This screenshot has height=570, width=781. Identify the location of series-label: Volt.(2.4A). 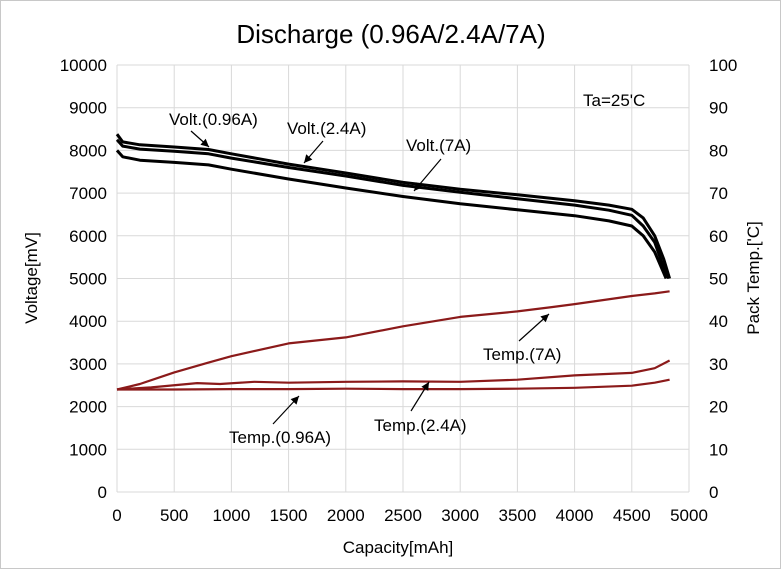
(326, 128).